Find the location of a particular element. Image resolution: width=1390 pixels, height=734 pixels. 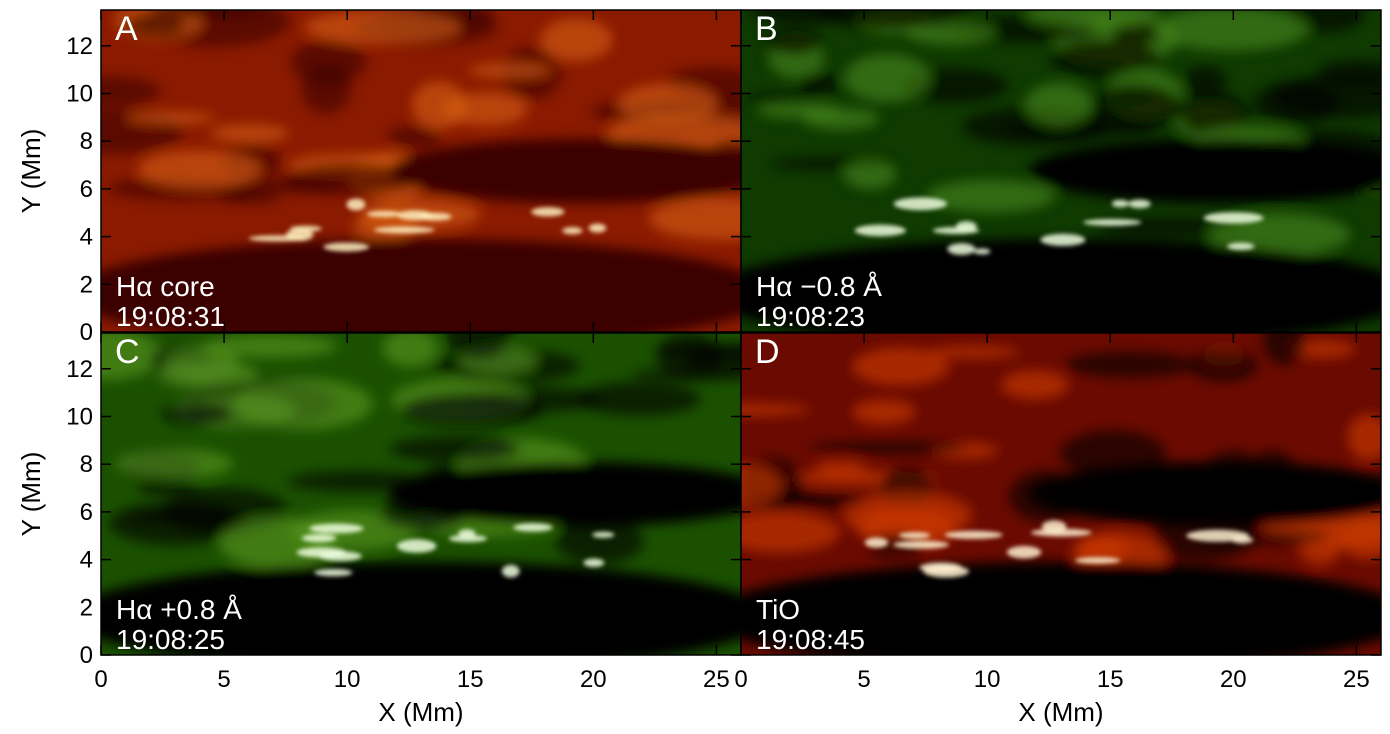

panel-time: 19:08:25 is located at coordinates (170, 639).